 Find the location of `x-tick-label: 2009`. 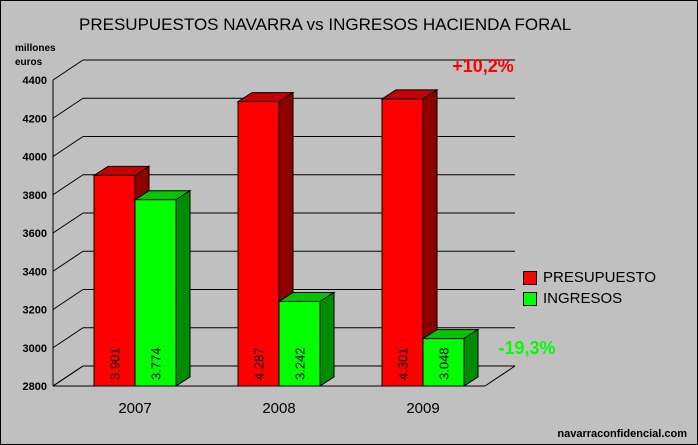

x-tick-label: 2009 is located at coordinates (422, 408).